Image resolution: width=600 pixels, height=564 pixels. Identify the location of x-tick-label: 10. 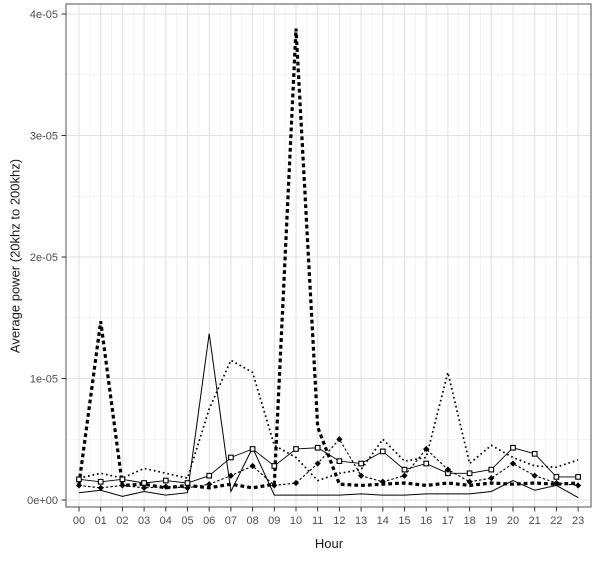
(296, 521).